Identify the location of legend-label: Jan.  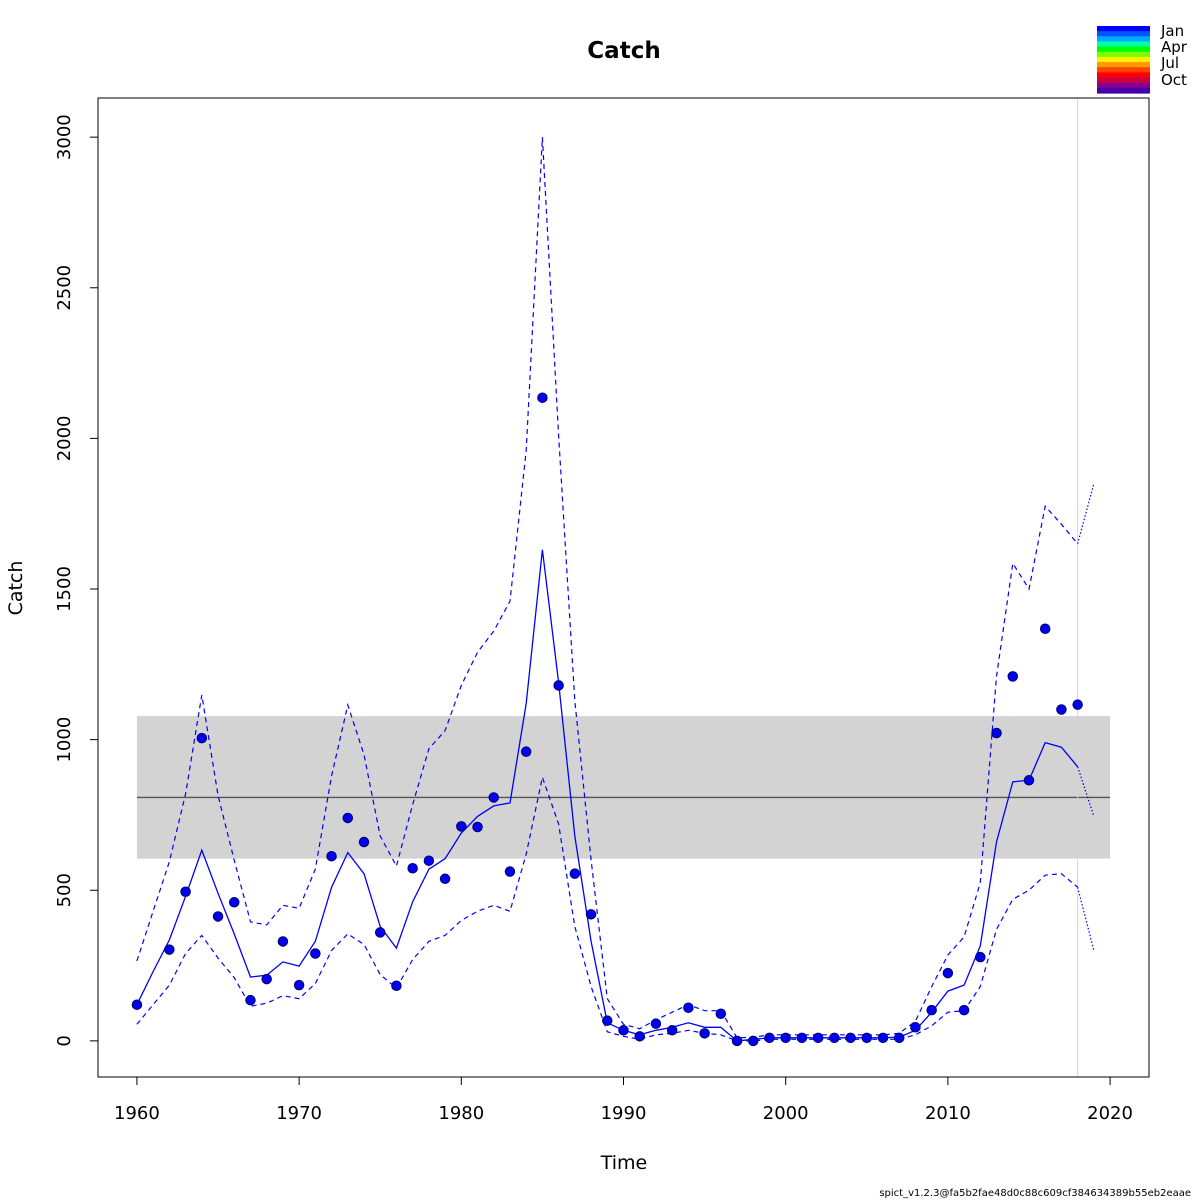
(1172, 31).